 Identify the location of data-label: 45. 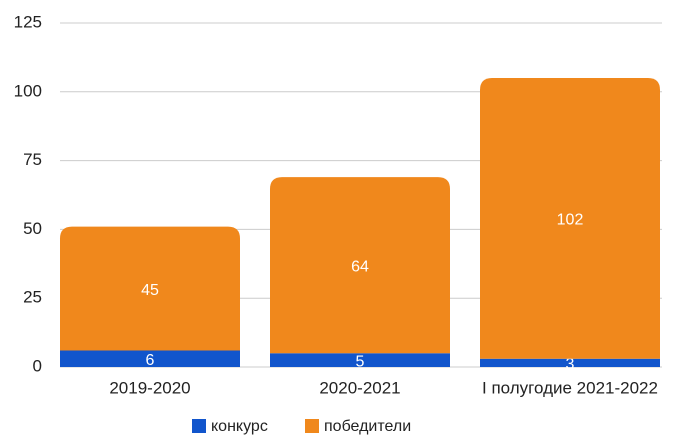
(150, 290).